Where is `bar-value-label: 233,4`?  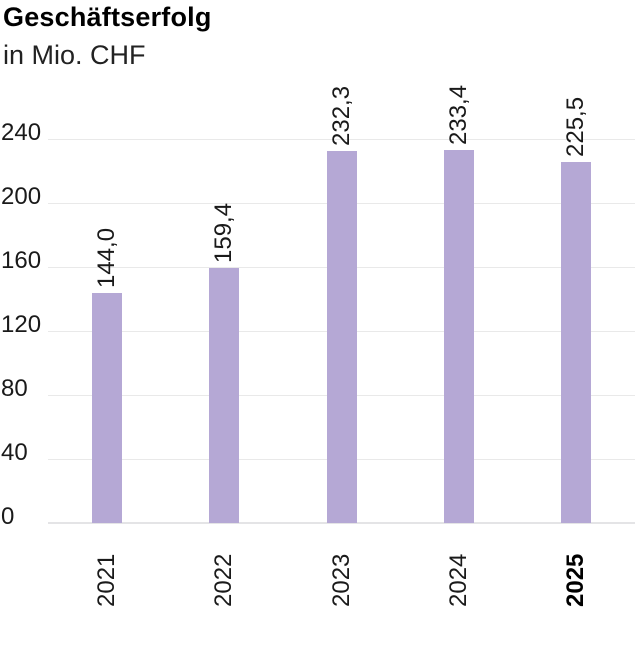
bar-value-label: 233,4 is located at coordinates (458, 114).